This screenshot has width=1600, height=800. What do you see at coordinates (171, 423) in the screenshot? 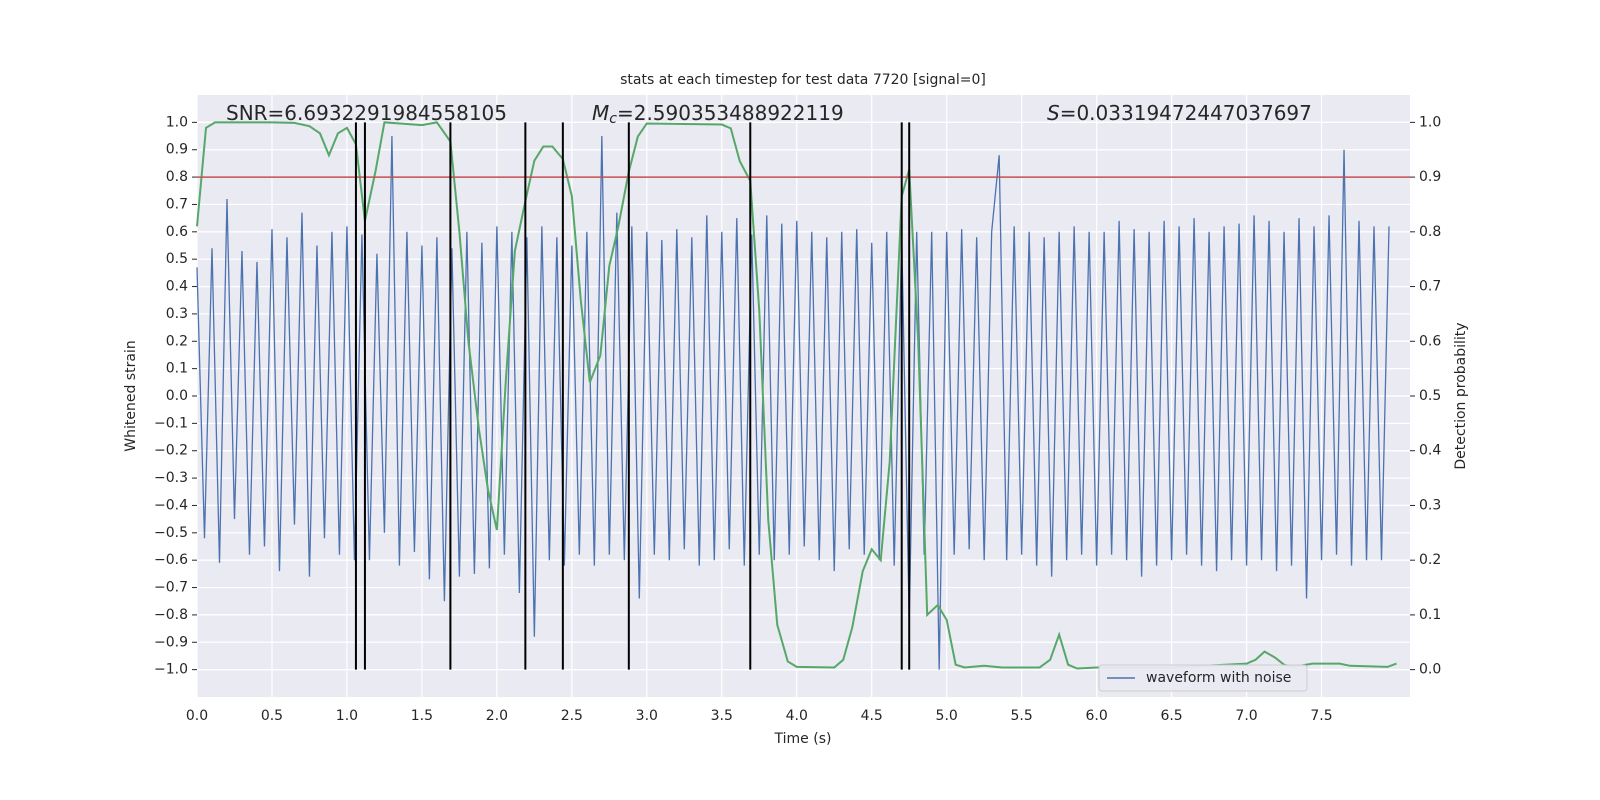
I see `y-tick-label: −0.1` at bounding box center [171, 423].